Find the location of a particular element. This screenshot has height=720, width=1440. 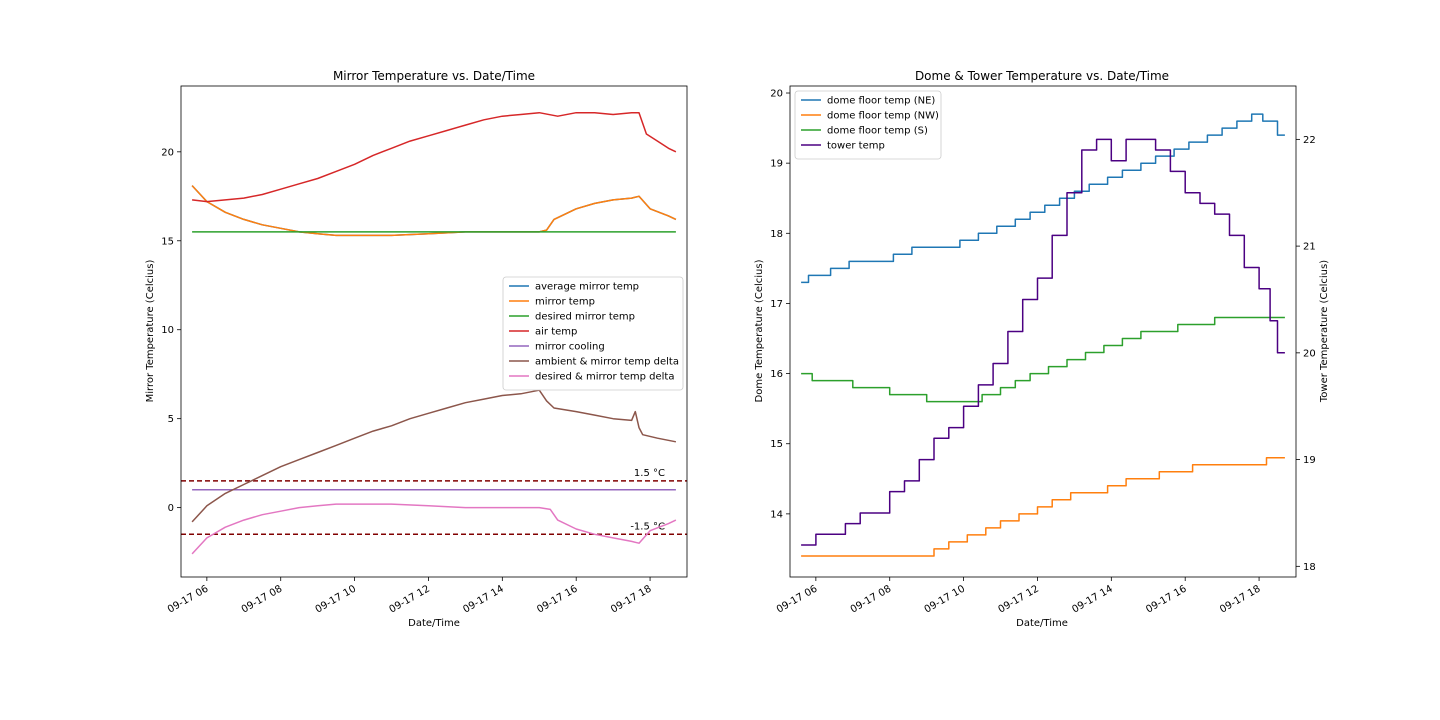

legend-entry: mirror temp is located at coordinates (565, 302).